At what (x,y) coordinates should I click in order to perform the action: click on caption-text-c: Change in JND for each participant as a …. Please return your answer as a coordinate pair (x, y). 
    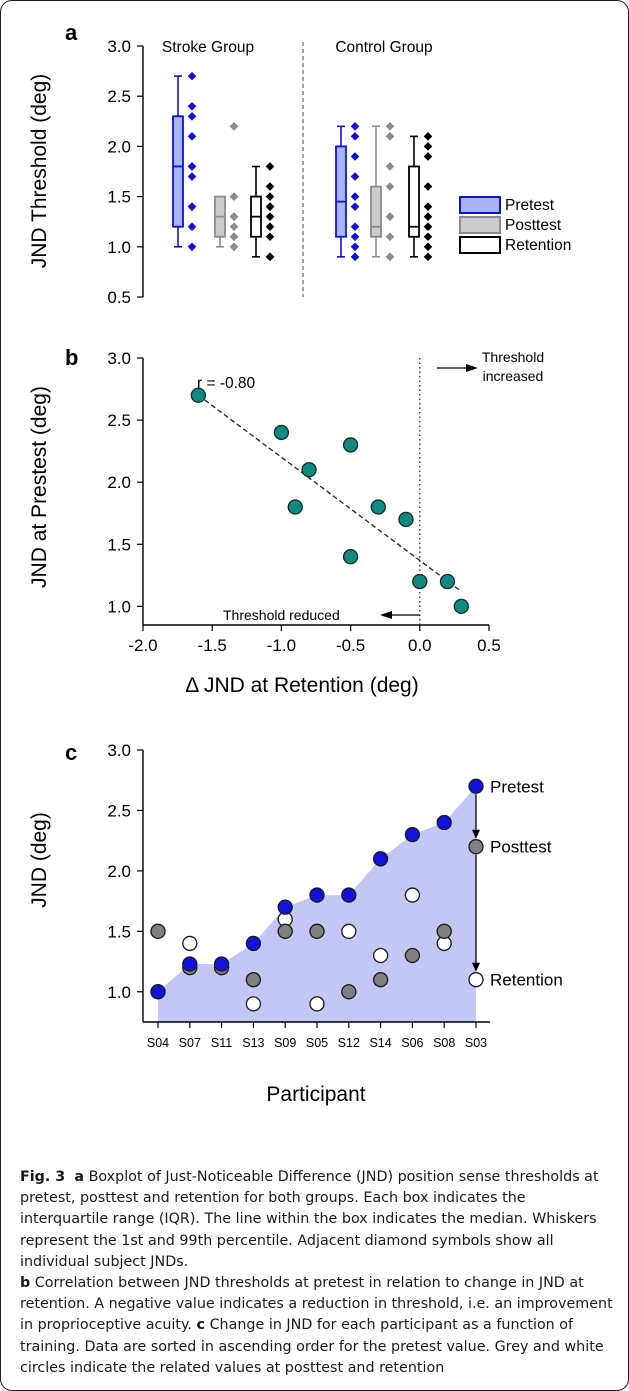
    Looking at the image, I should click on (312, 1346).